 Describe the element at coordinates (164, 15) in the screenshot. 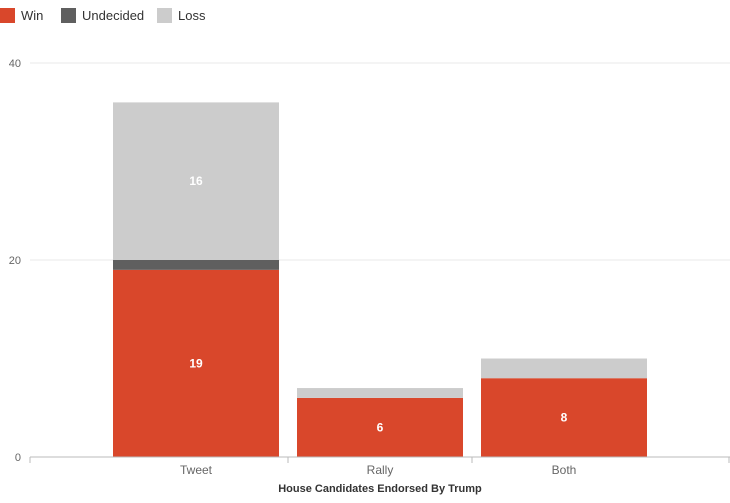

I see `legend-swatch-loss` at that location.